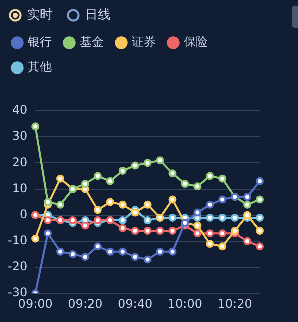 The image size is (298, 322). Describe the element at coordinates (144, 42) in the screenshot. I see `legend-label: 证券` at that location.